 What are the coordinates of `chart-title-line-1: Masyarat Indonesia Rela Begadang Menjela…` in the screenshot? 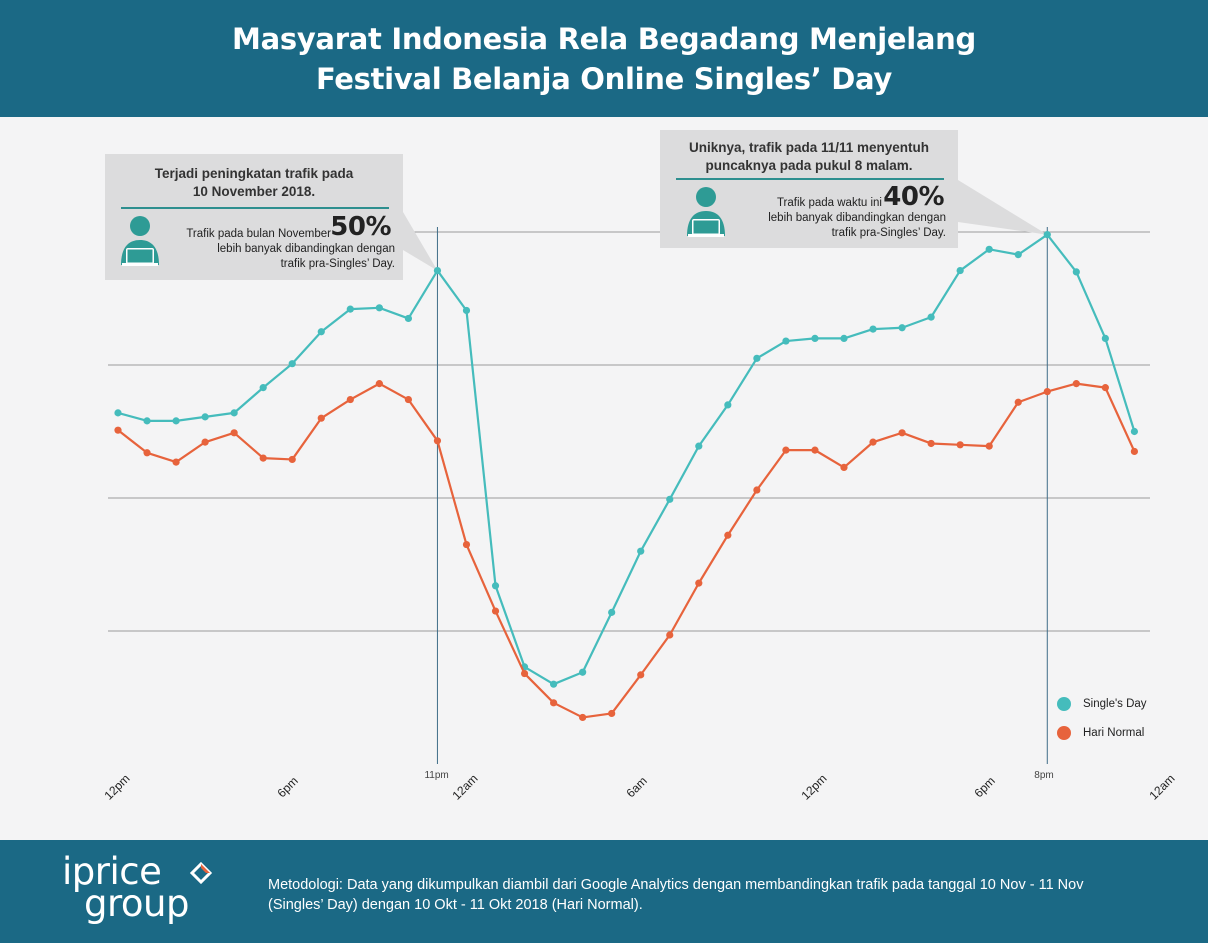 It's located at (604, 38).